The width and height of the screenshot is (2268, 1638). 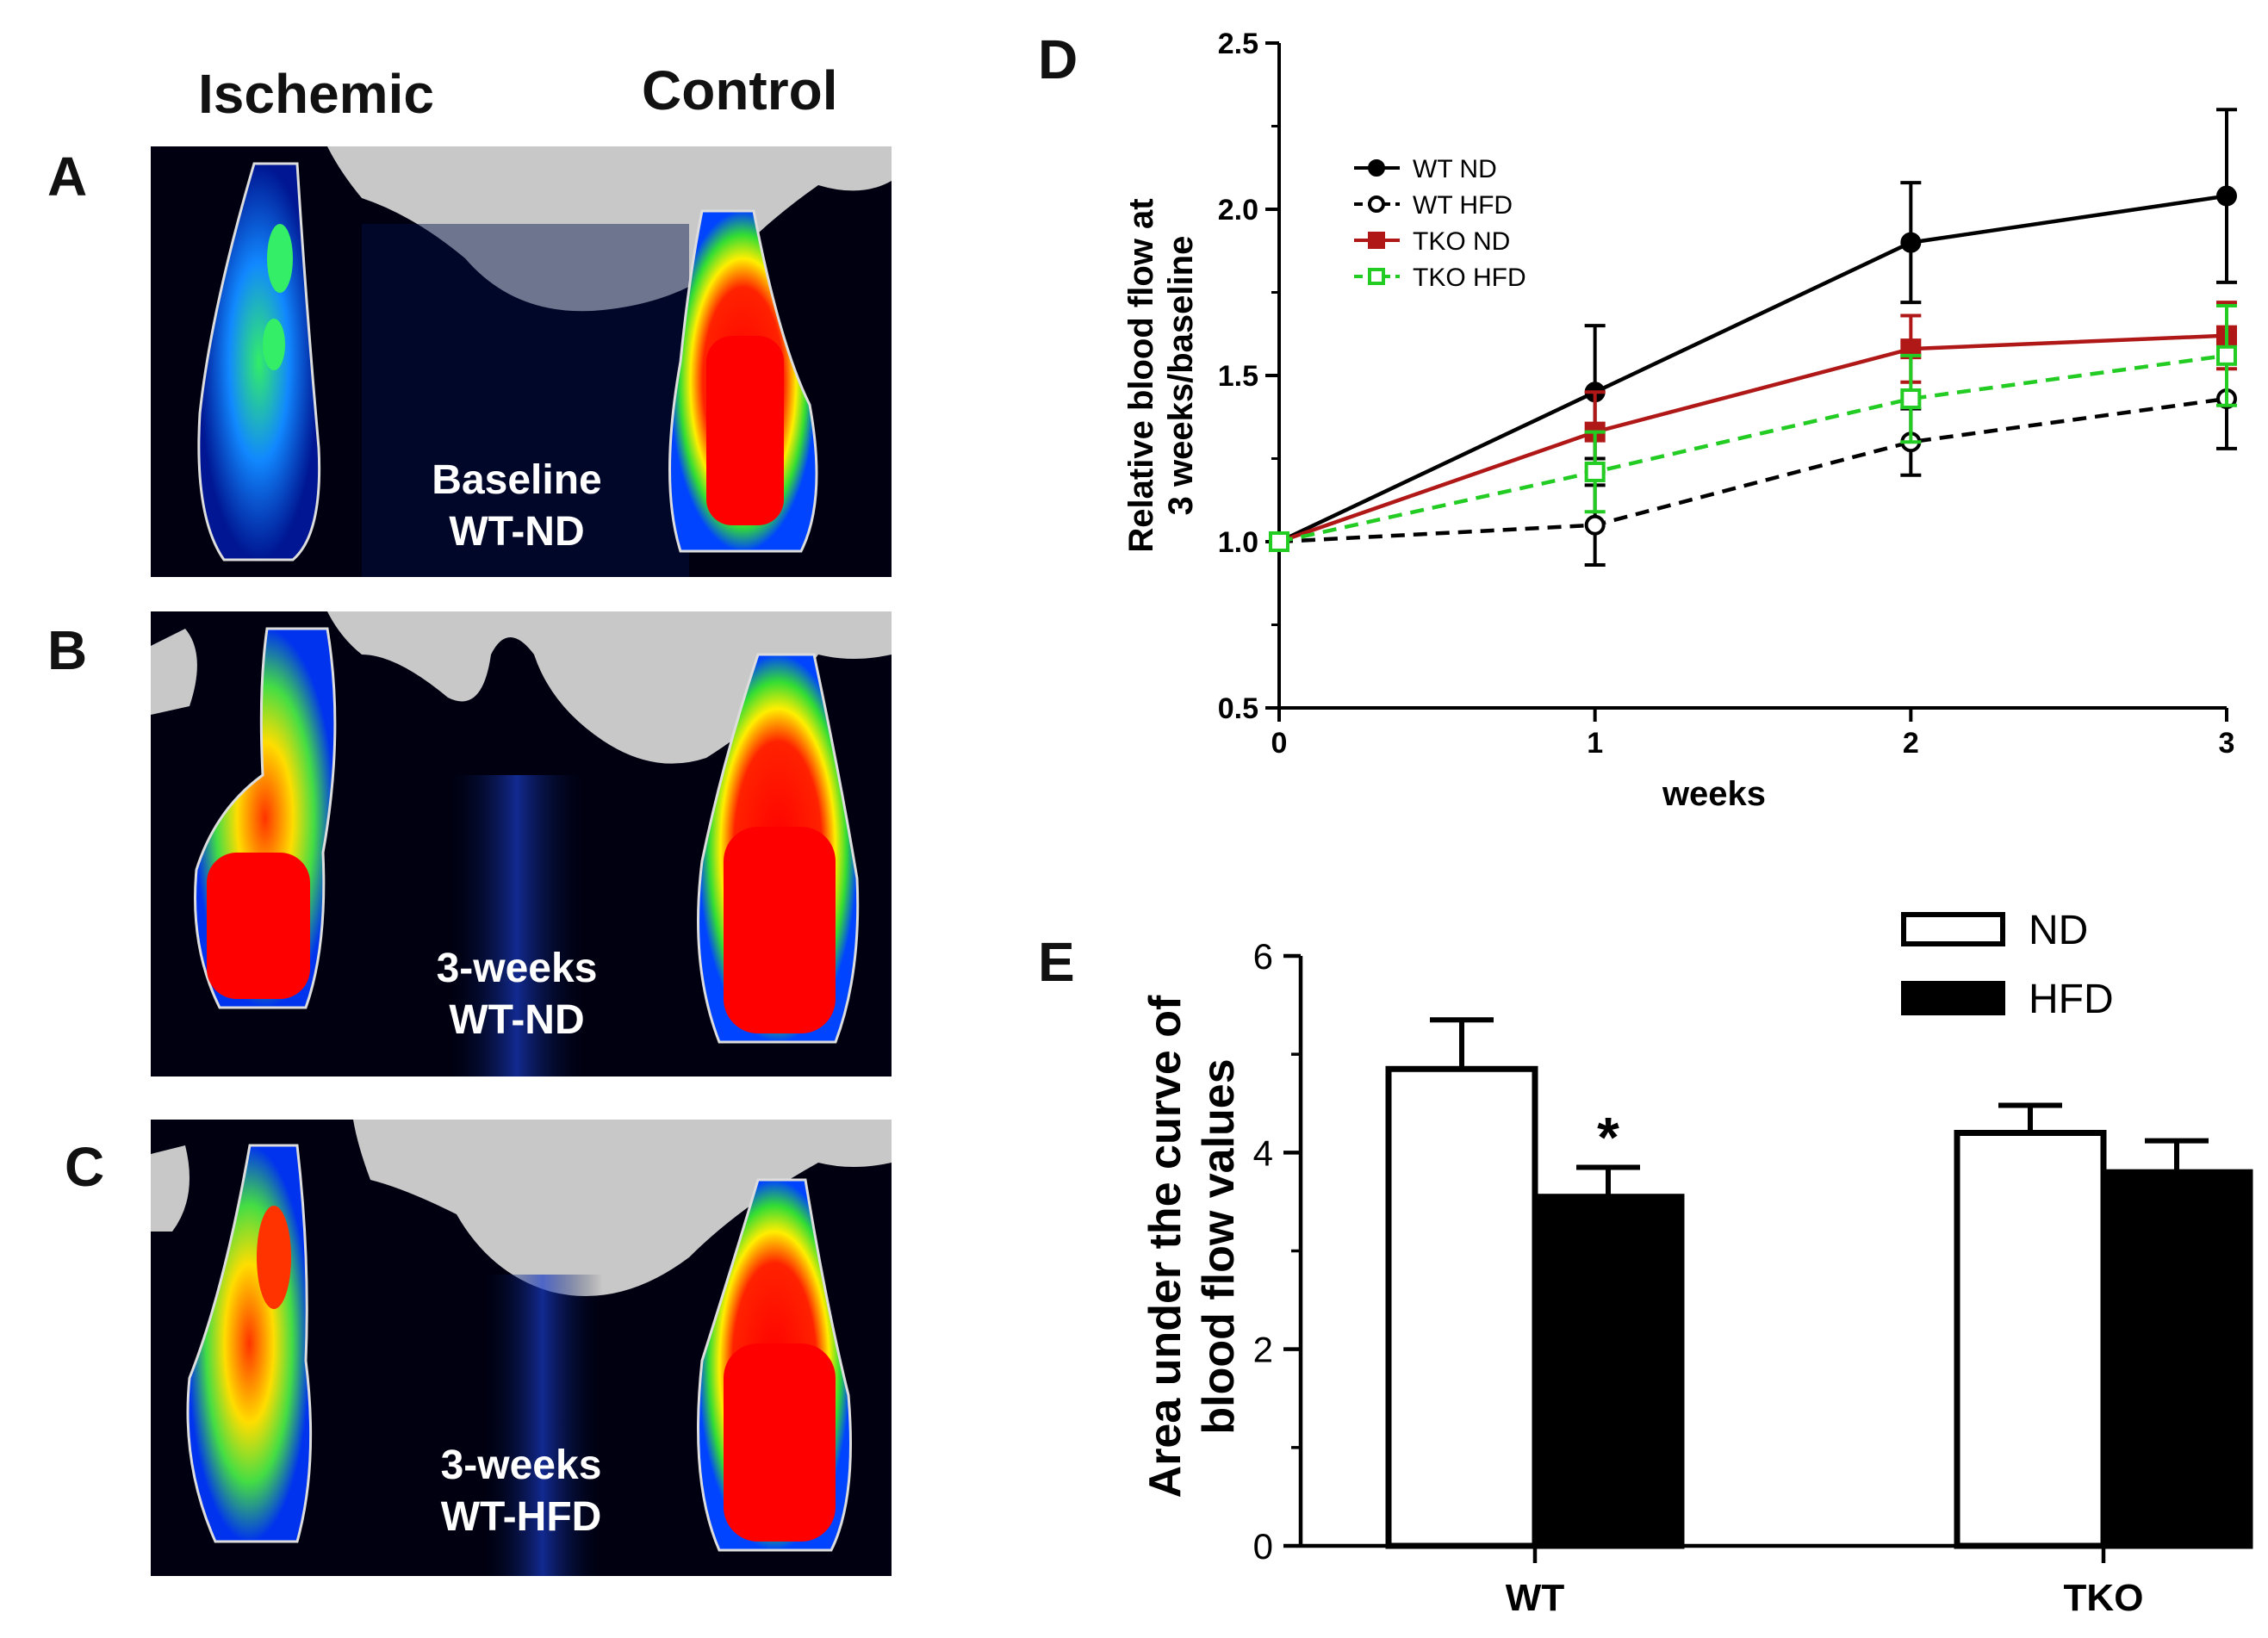 What do you see at coordinates (521, 1517) in the screenshot?
I see `image-c-group: WT-HFD` at bounding box center [521, 1517].